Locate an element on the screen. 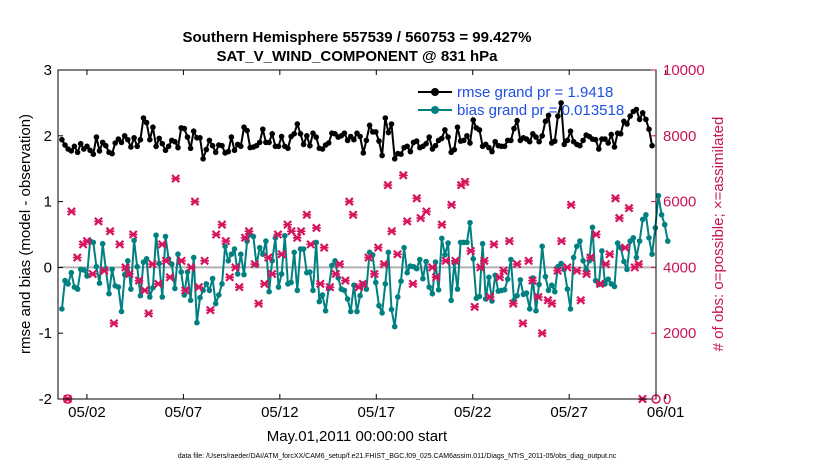  y-left-tick-label: 3 is located at coordinates (48, 70).